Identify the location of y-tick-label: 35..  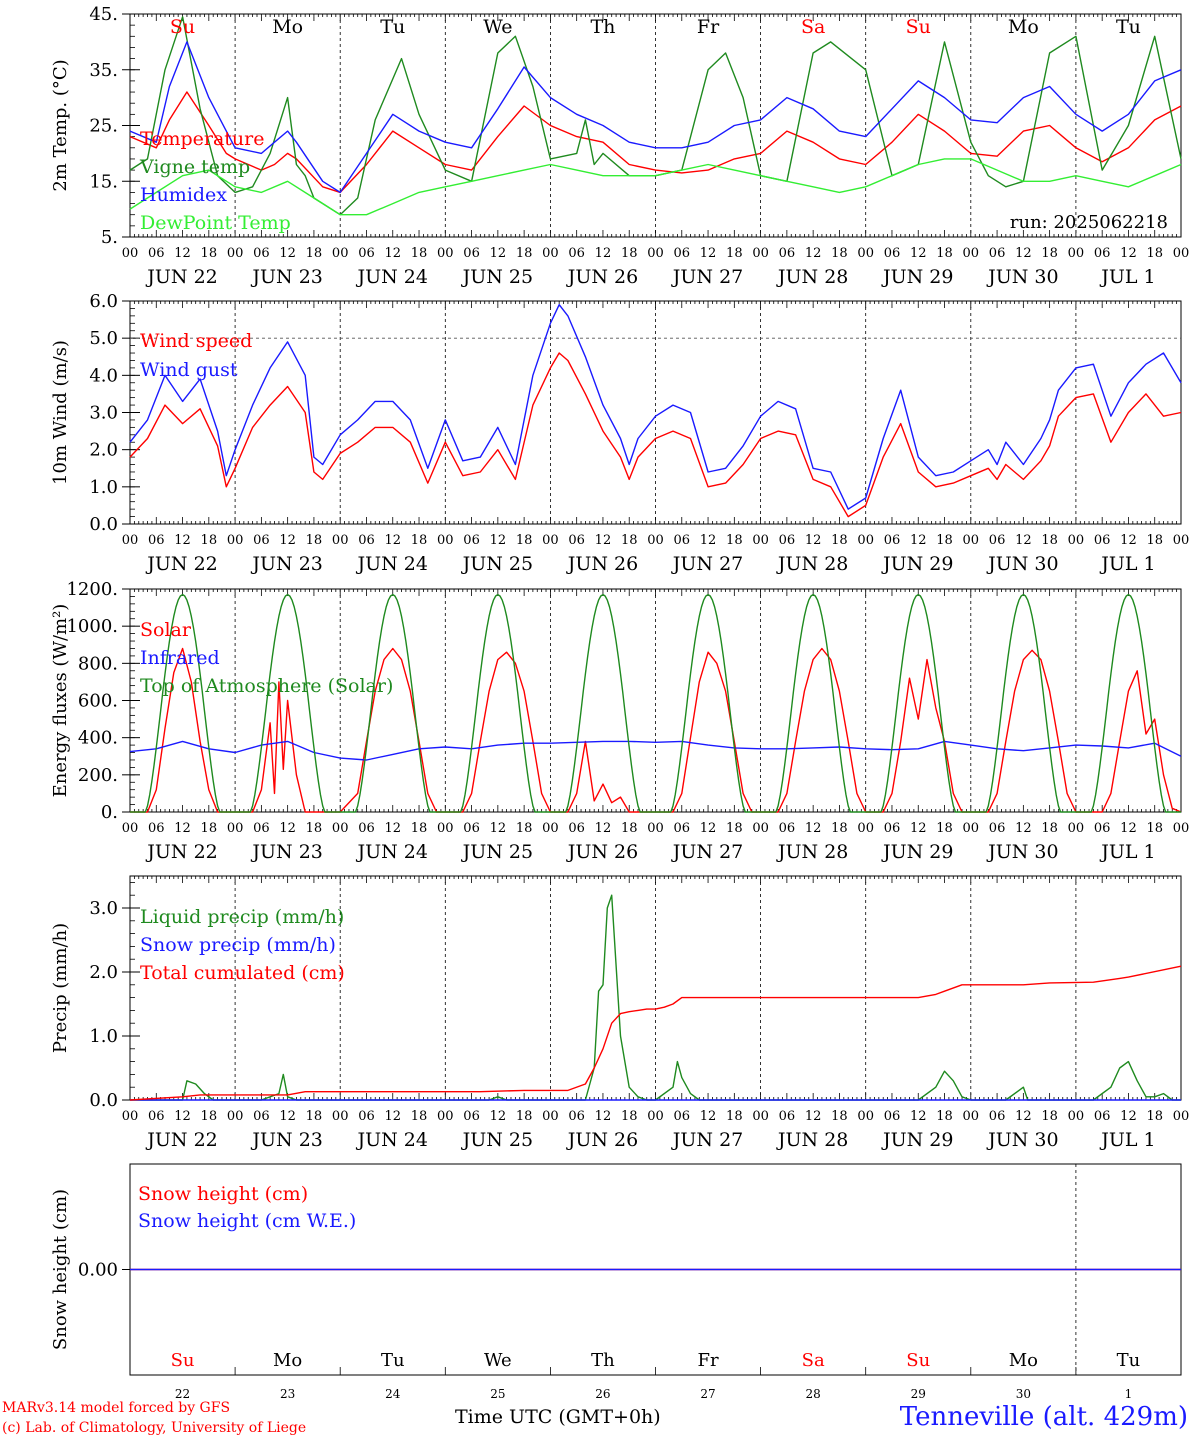
(103, 70).